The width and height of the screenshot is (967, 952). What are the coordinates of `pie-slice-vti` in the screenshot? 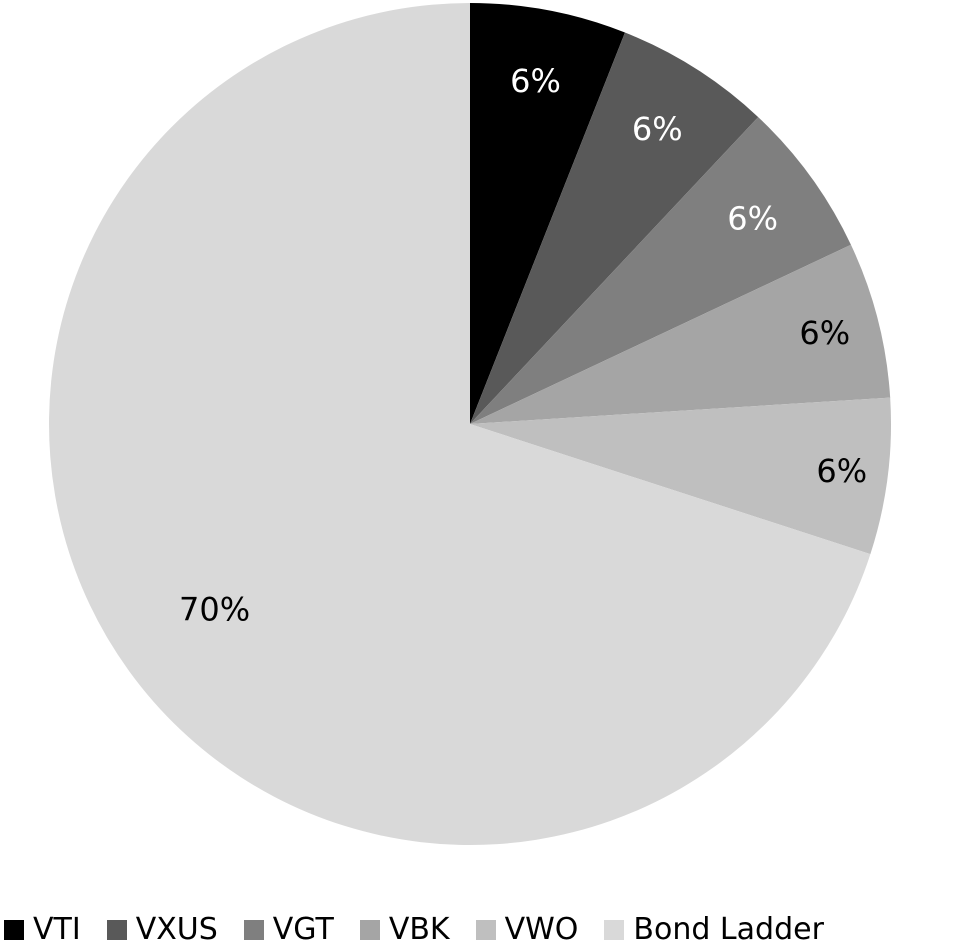 It's located at (547, 213).